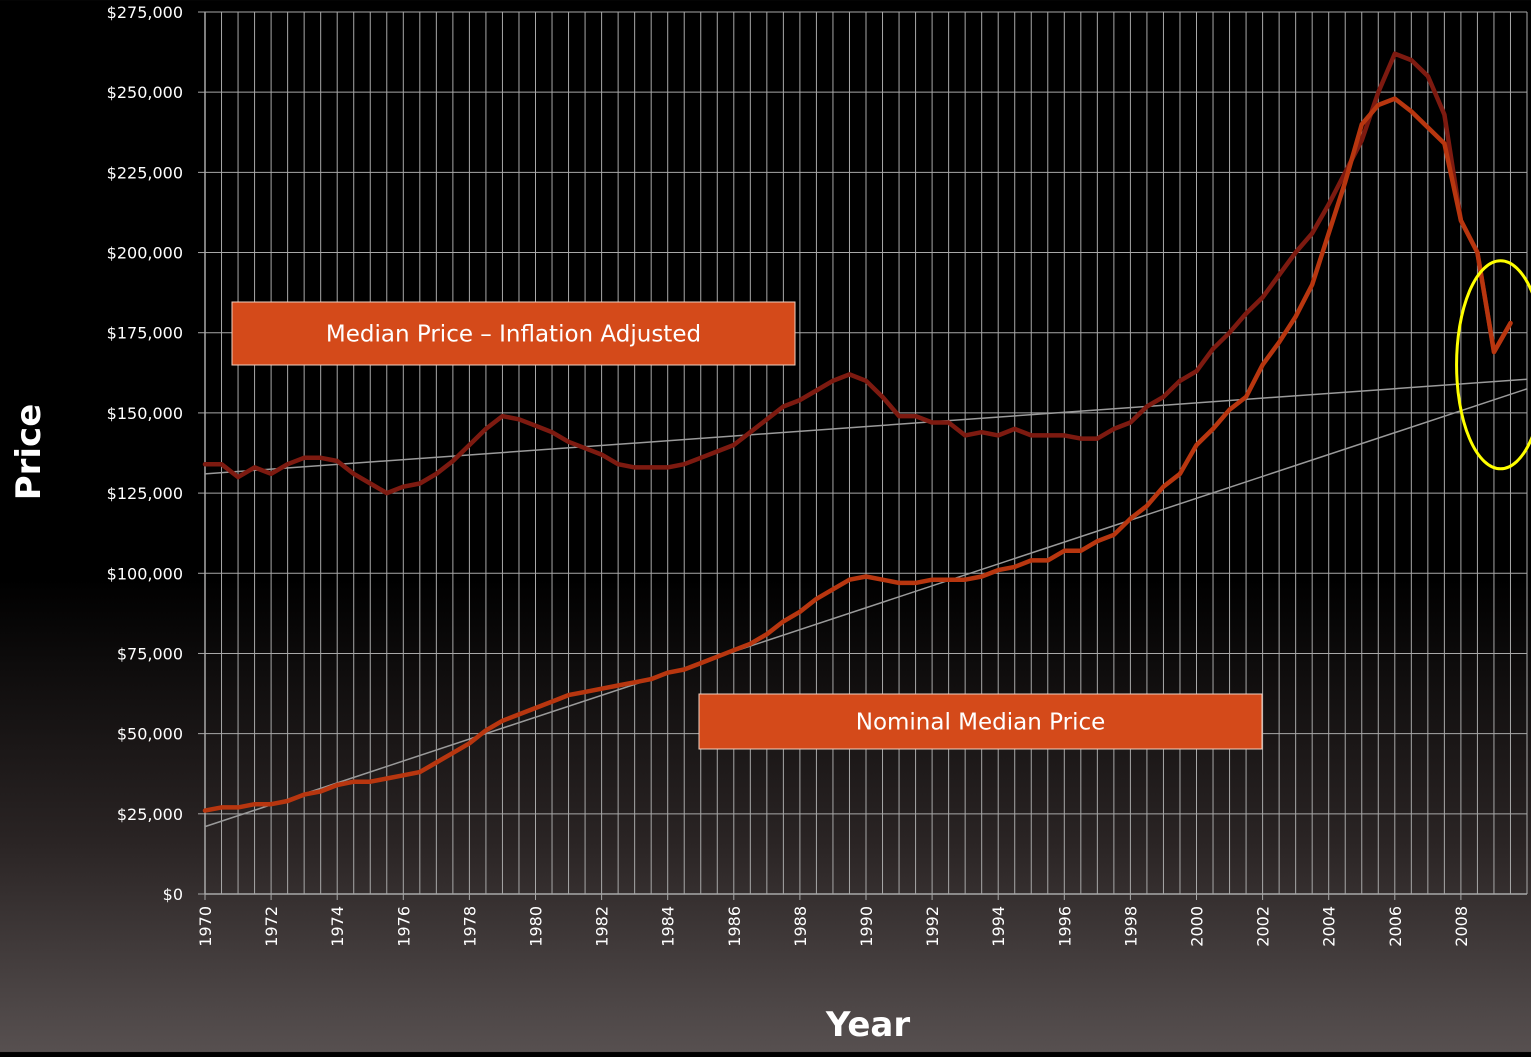 This screenshot has width=1531, height=1057. Describe the element at coordinates (1130, 926) in the screenshot. I see `x-tick-label: 1998` at that location.